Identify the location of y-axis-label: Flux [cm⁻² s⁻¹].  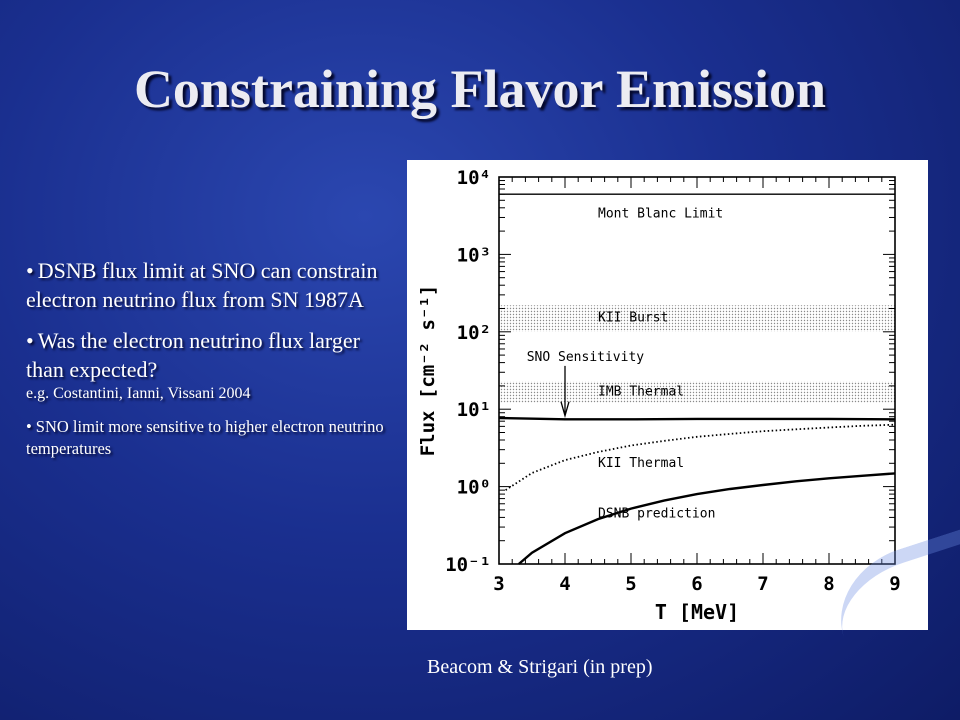
(428, 371).